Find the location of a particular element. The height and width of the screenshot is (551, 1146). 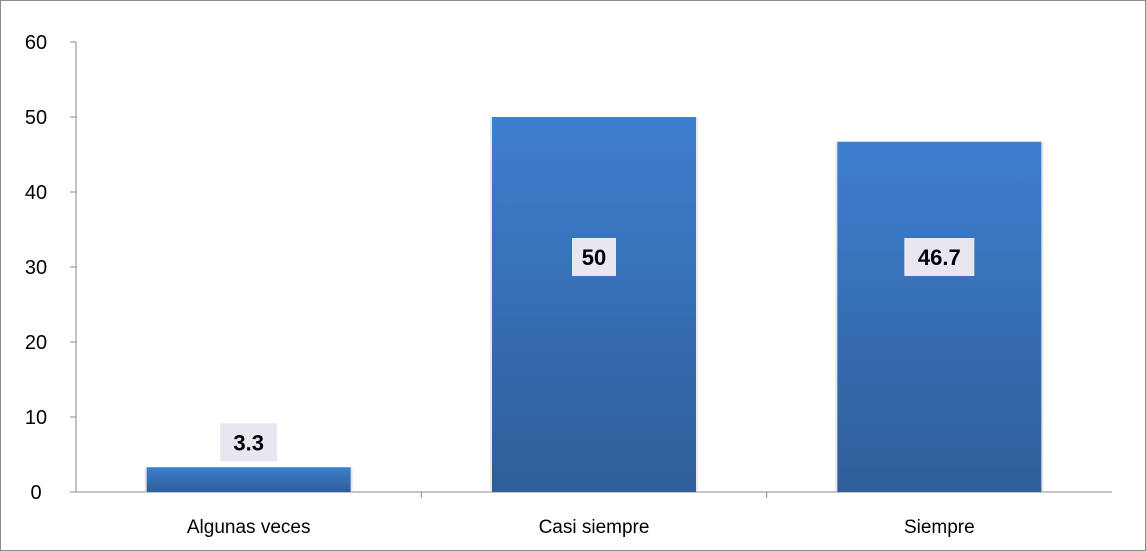

y-tick-label: 0 is located at coordinates (35, 493).